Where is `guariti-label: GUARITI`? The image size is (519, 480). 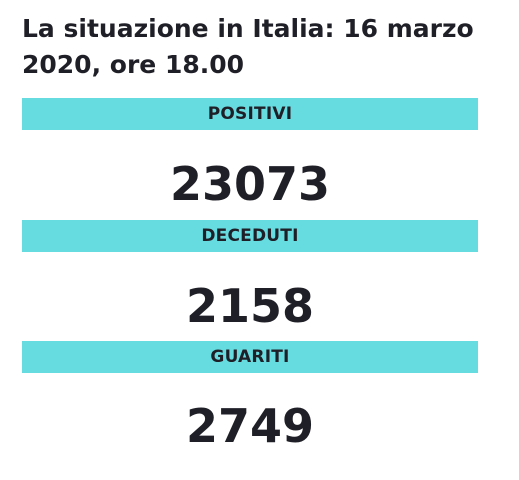 guariti-label: GUARITI is located at coordinates (250, 357).